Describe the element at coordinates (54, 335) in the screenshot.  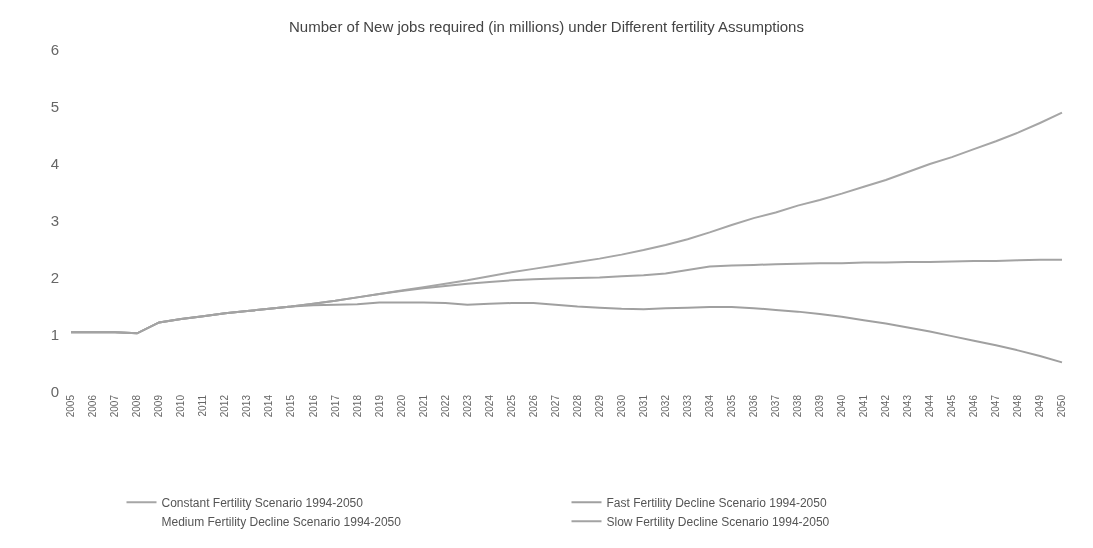
I see `y-tick-label: 1` at that location.